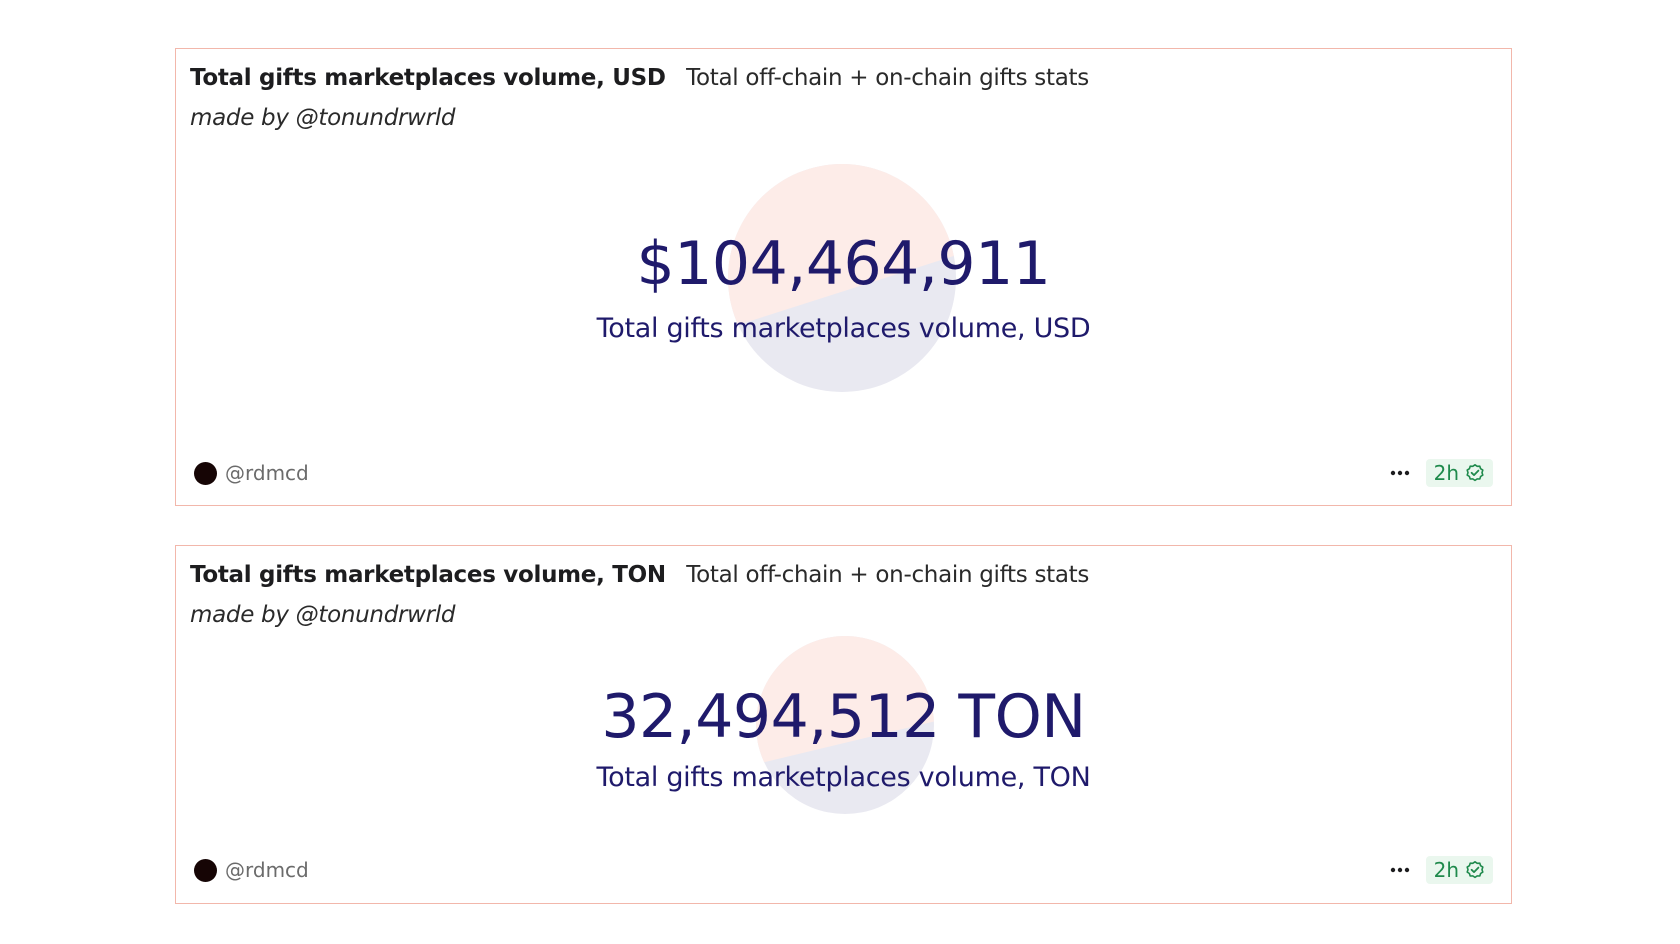  What do you see at coordinates (843, 328) in the screenshot?
I see `counter-label: Total gifts marketplaces volume, USD` at bounding box center [843, 328].